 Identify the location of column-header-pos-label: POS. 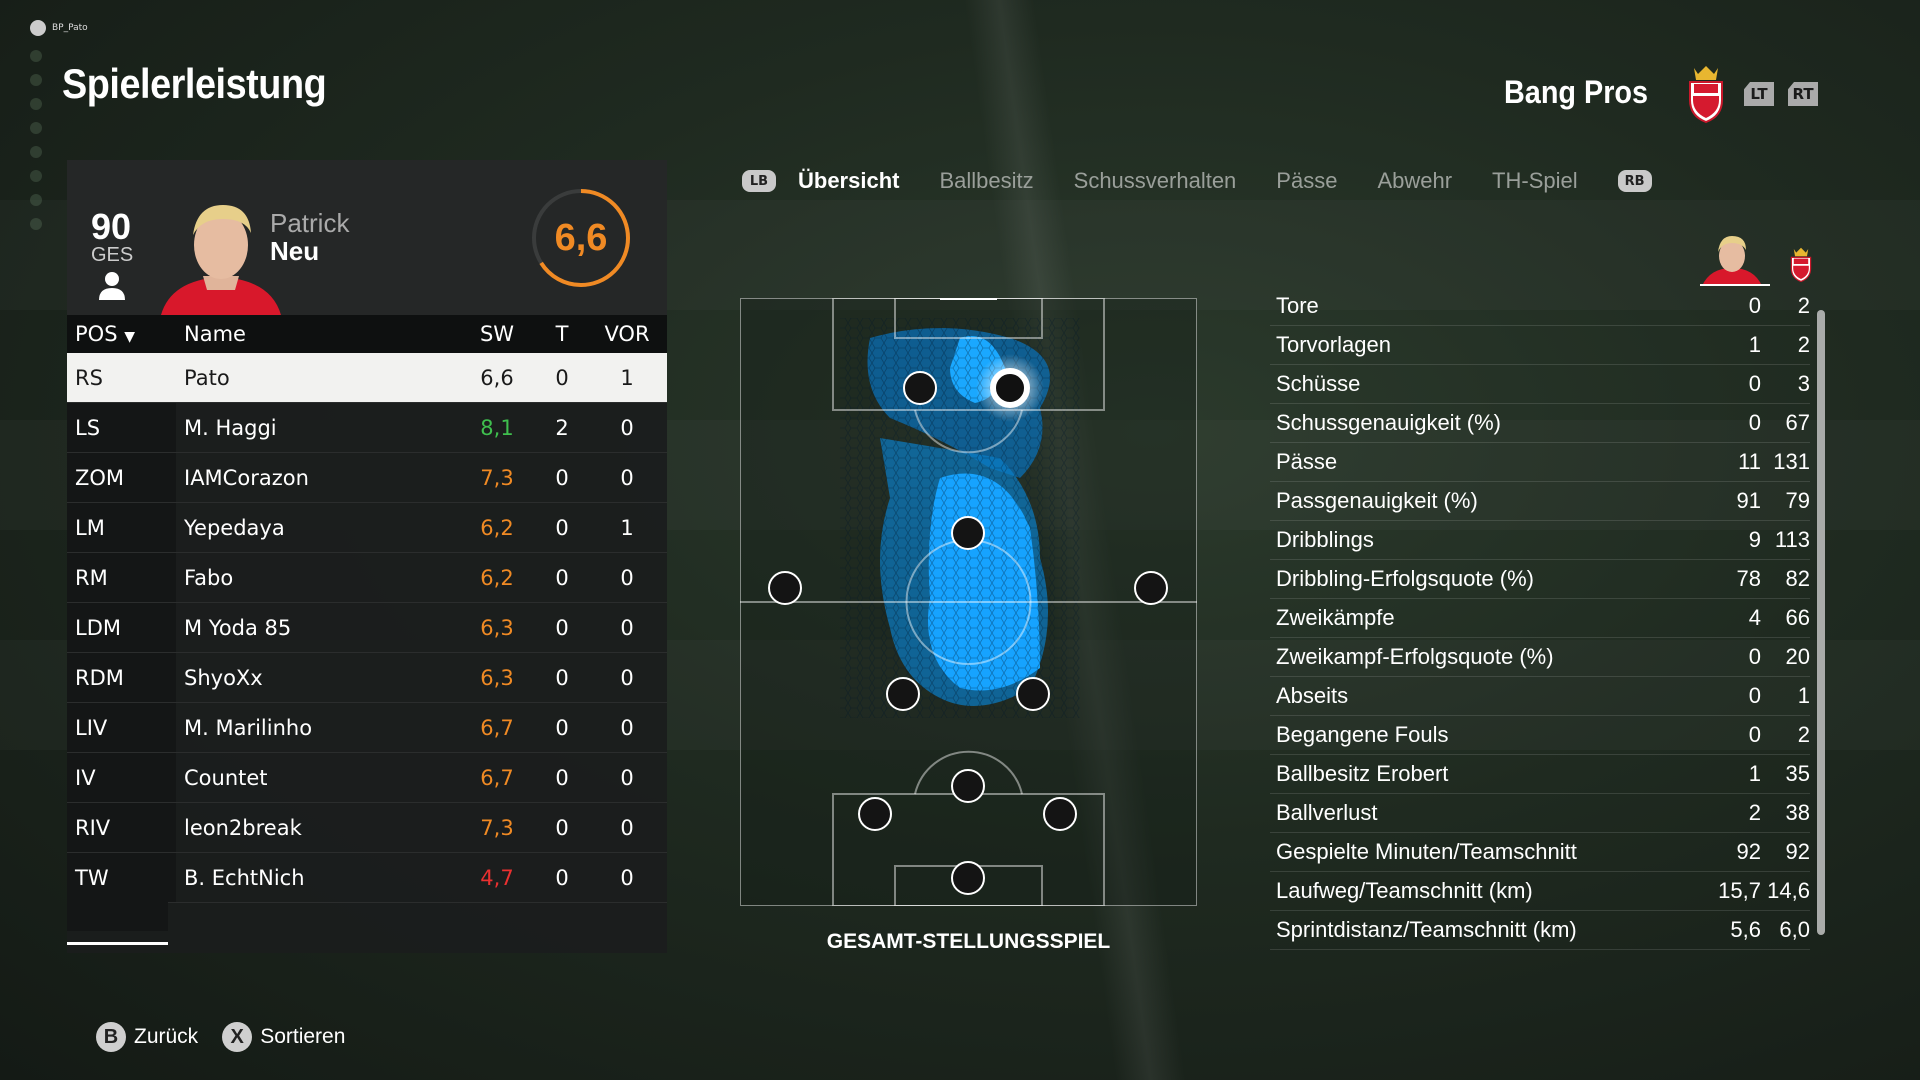
(96, 334).